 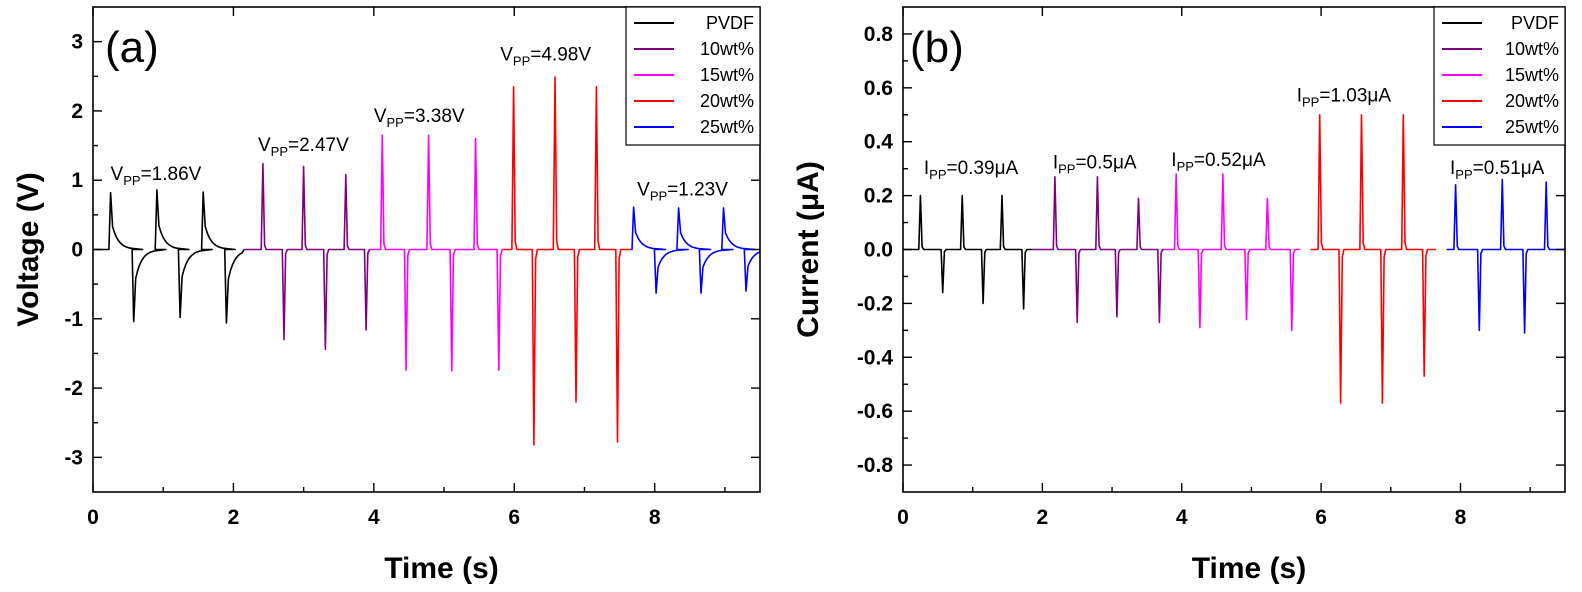 I want to click on peak-to-peak-annotation: IPP=0.39μA, so click(x=971, y=170).